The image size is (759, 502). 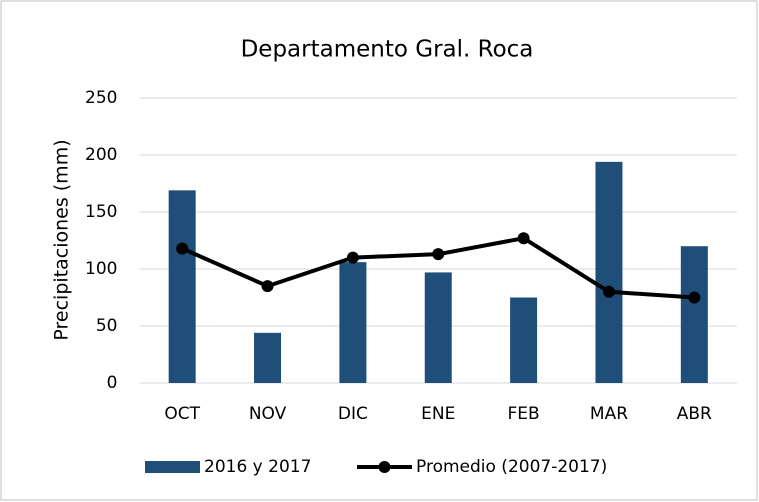 What do you see at coordinates (384, 467) in the screenshot?
I see `legend-marker` at bounding box center [384, 467].